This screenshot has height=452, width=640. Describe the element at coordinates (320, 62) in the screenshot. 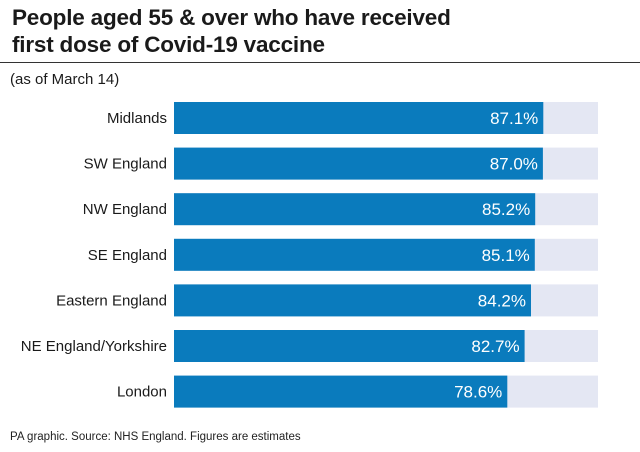

I see `title-divider` at that location.